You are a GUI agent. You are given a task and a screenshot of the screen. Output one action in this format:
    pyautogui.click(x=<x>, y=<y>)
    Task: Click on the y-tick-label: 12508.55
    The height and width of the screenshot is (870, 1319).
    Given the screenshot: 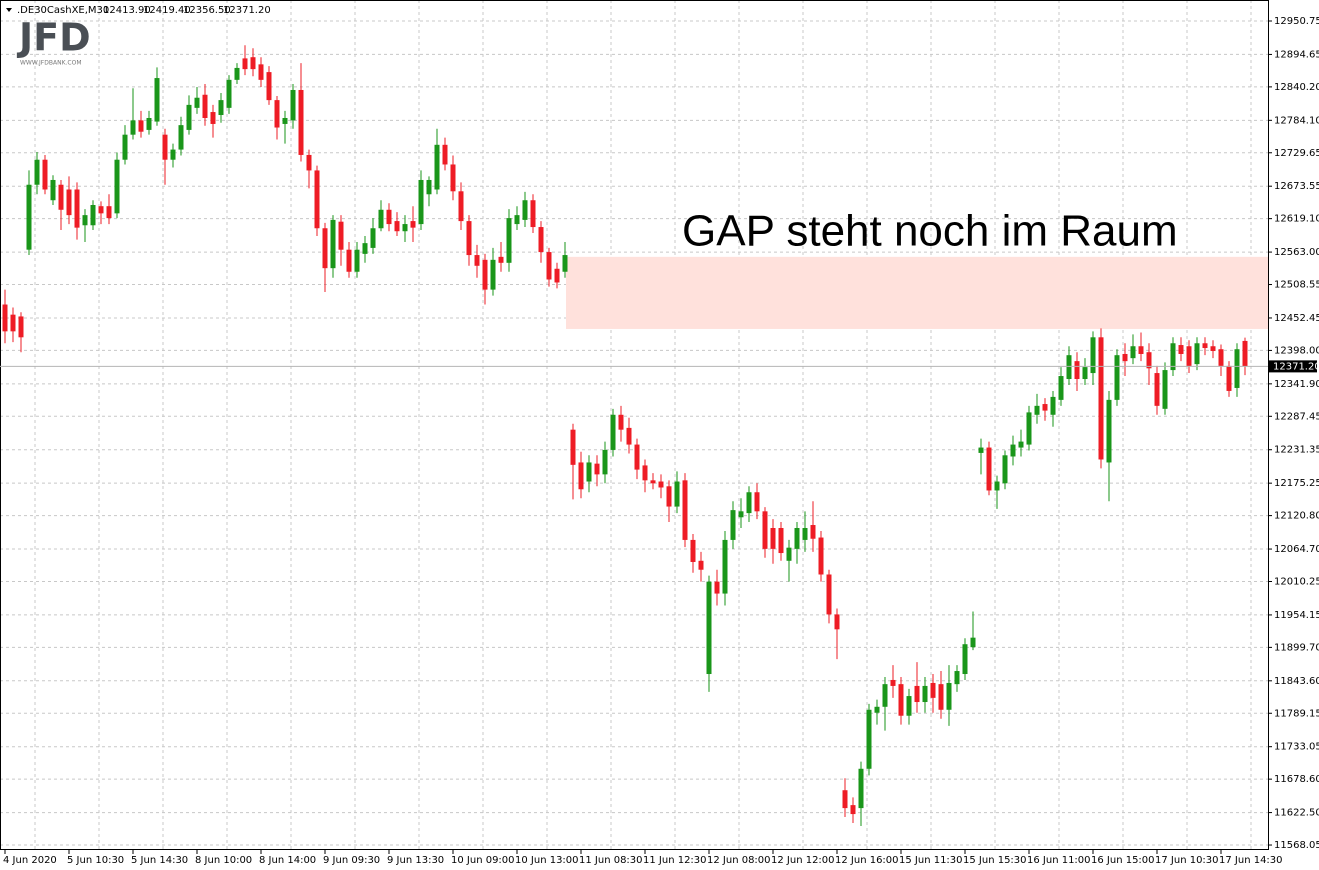 What is the action you would take?
    pyautogui.click(x=1296, y=285)
    